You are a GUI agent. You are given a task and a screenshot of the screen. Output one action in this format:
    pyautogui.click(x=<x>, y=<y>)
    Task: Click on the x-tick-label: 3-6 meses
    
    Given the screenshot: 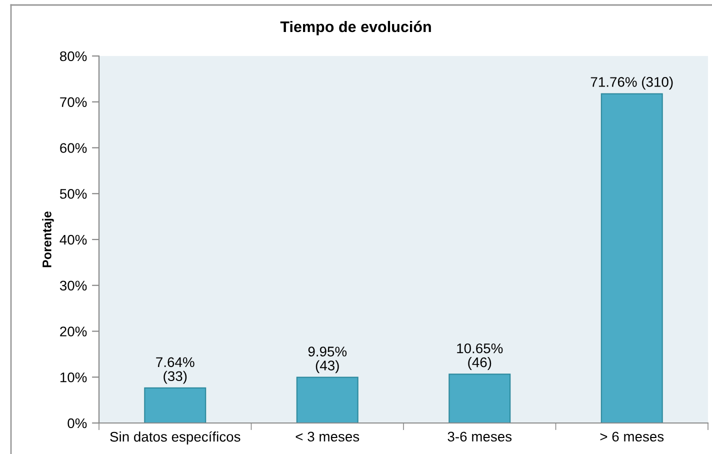 What is the action you would take?
    pyautogui.click(x=480, y=437)
    